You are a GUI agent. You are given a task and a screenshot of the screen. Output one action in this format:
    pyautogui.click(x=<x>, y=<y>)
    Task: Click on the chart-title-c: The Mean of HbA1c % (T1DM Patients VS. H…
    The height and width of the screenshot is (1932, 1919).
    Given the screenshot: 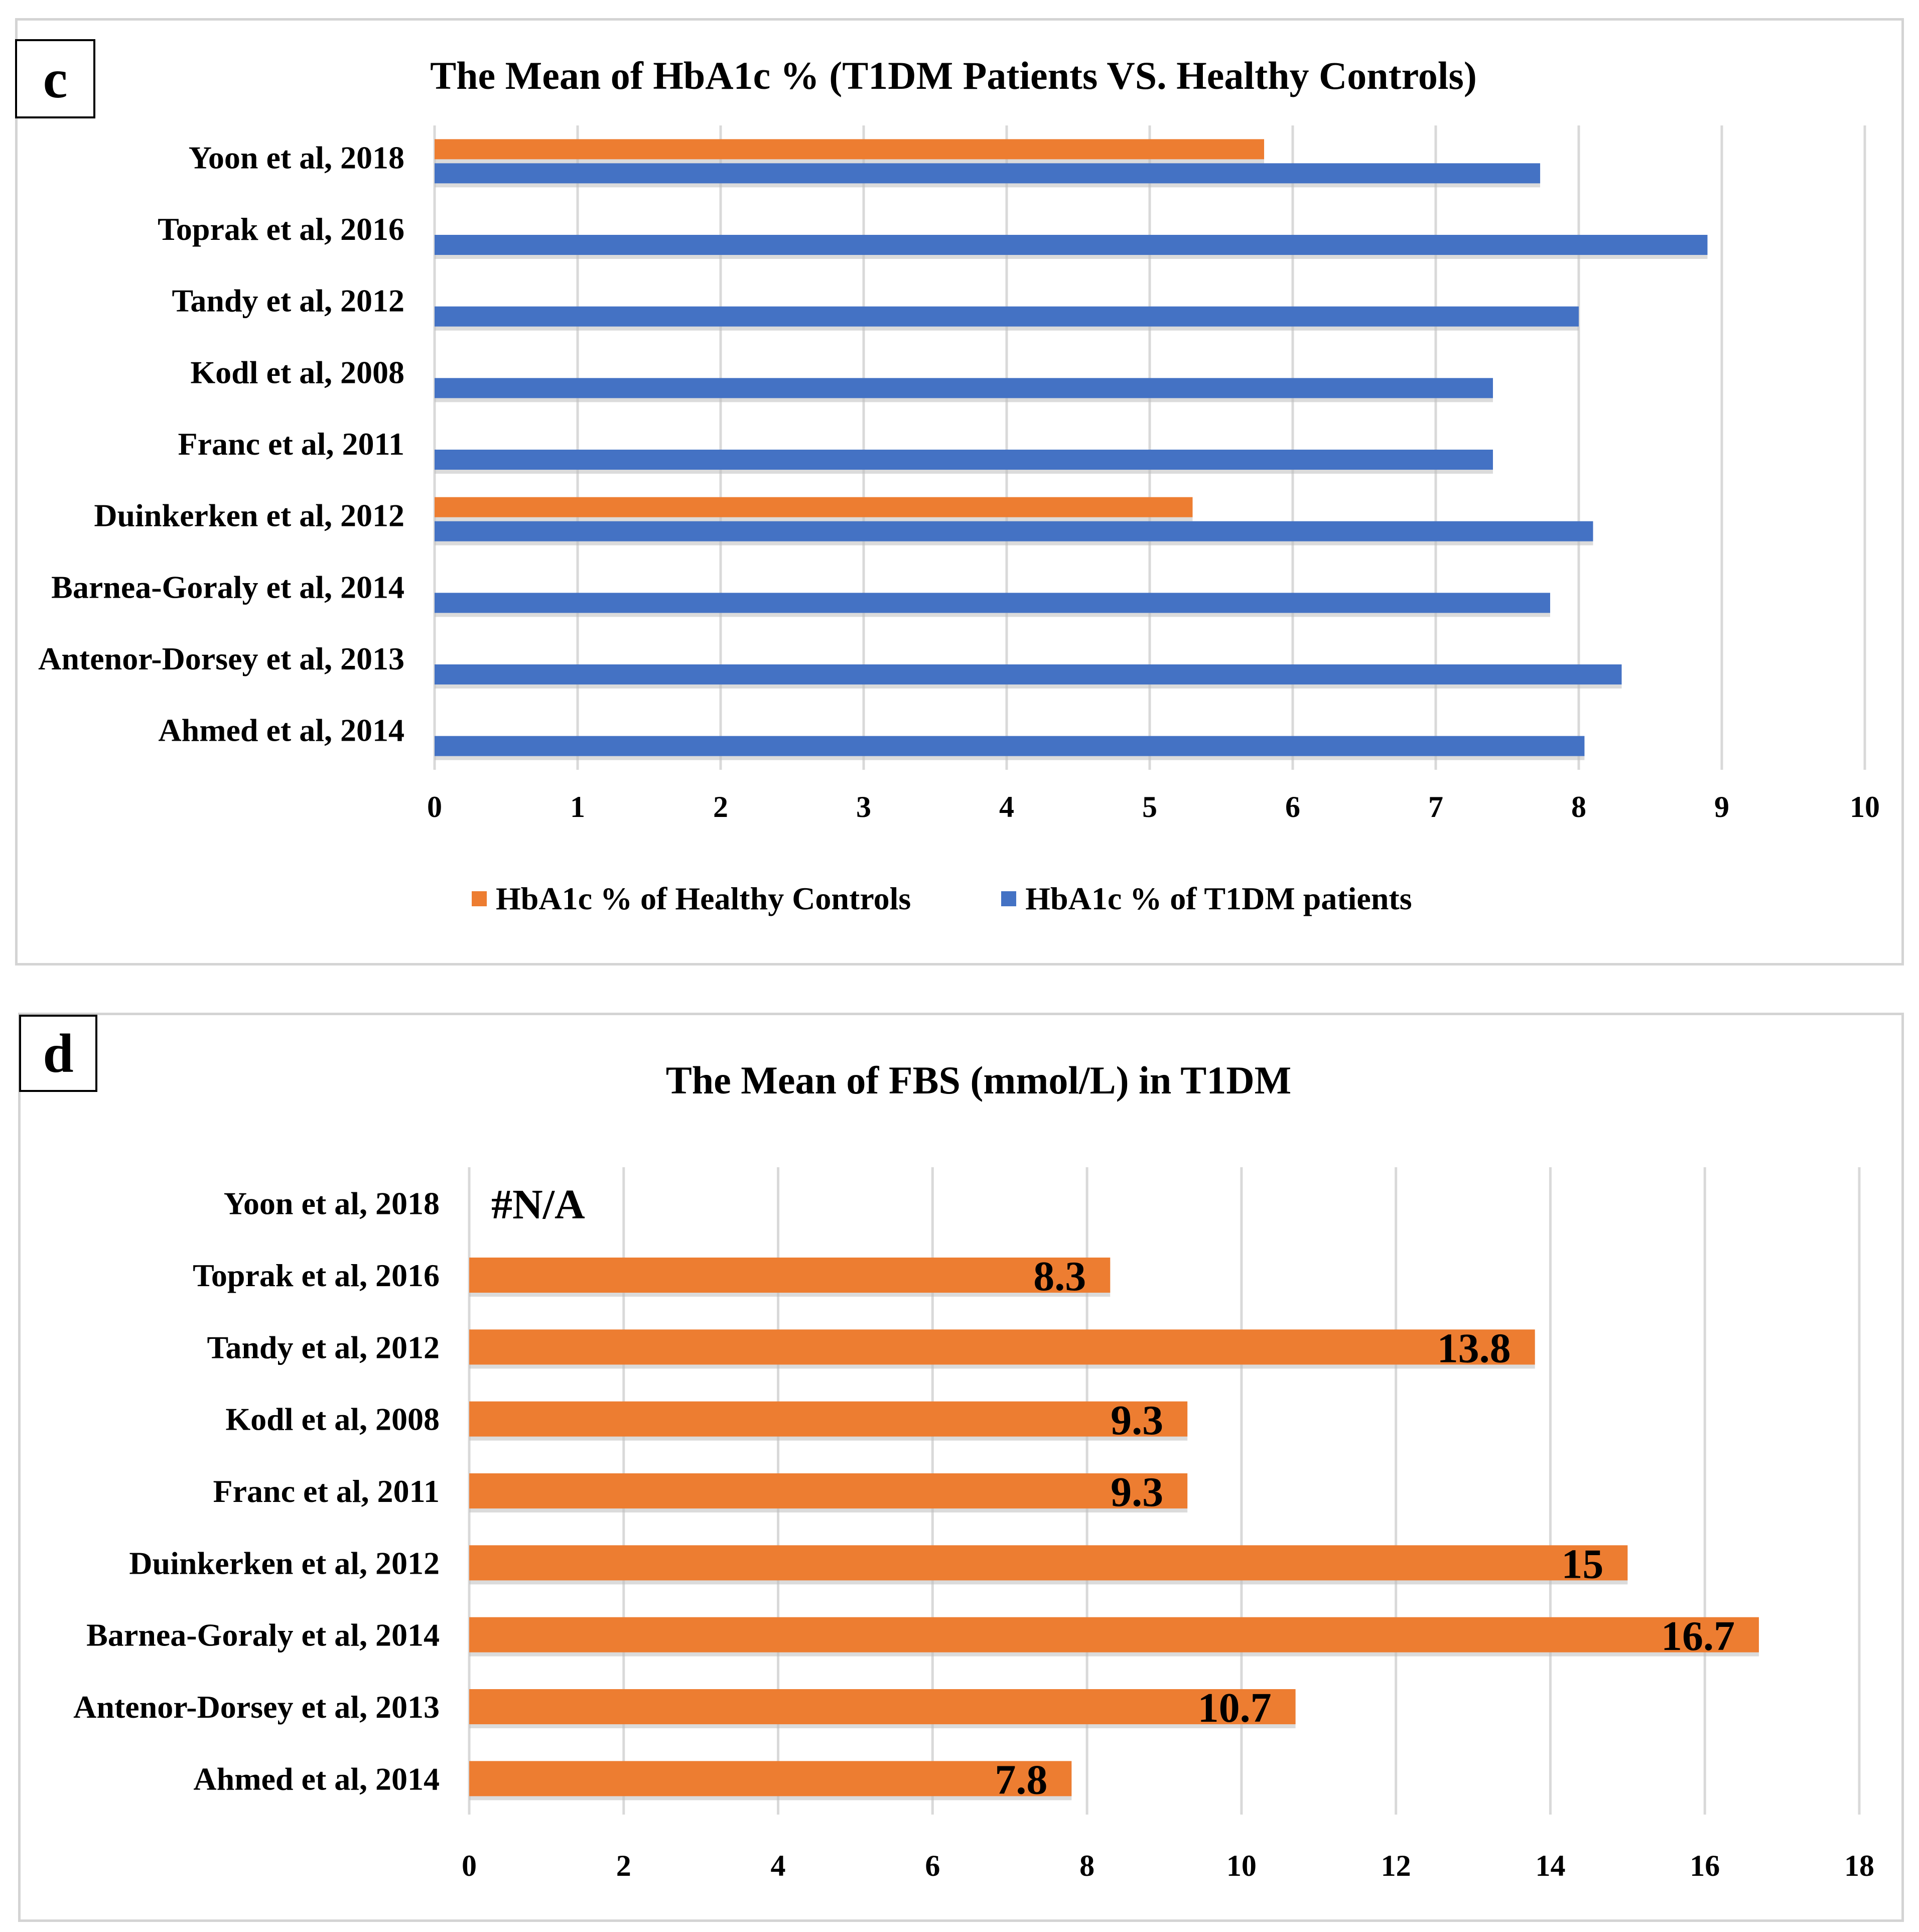 What is the action you would take?
    pyautogui.click(x=953, y=75)
    